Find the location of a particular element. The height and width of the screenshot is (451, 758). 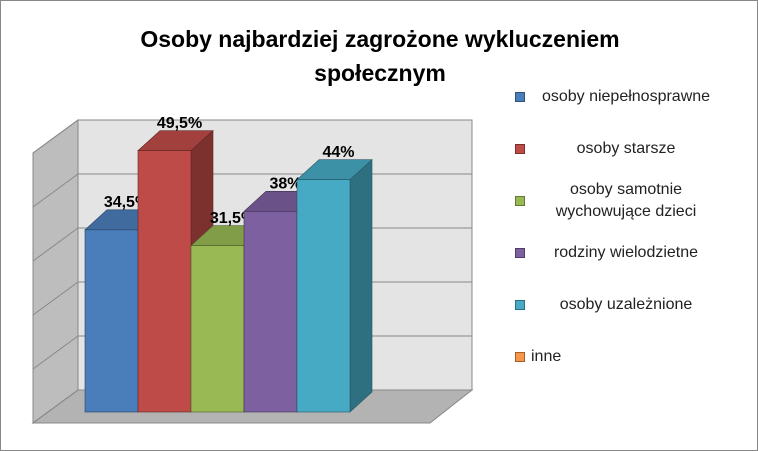

legend-item: osoby starsze is located at coordinates (630, 149).